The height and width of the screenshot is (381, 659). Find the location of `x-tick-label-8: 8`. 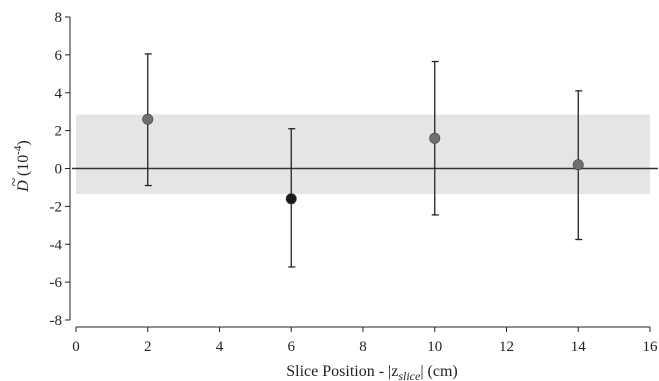

x-tick-label-8: 8 is located at coordinates (363, 347).